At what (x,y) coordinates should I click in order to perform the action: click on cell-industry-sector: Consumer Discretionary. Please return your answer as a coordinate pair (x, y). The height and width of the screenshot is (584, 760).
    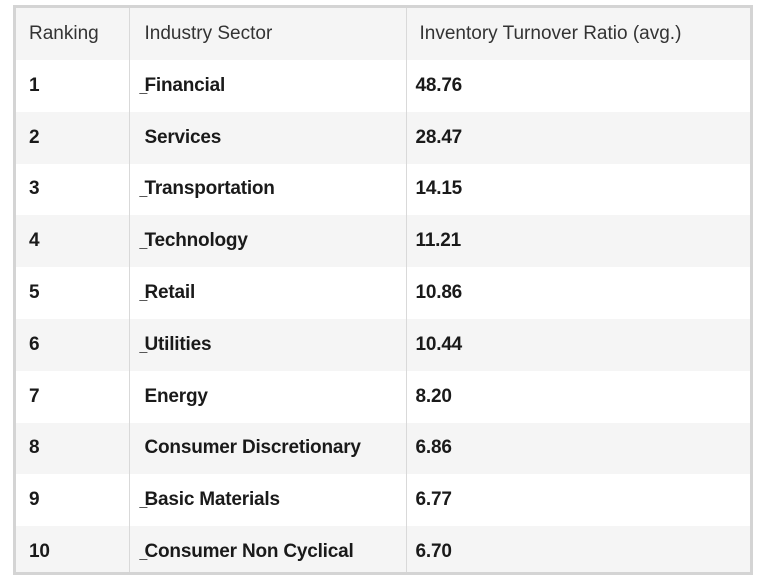
    Looking at the image, I should click on (268, 448).